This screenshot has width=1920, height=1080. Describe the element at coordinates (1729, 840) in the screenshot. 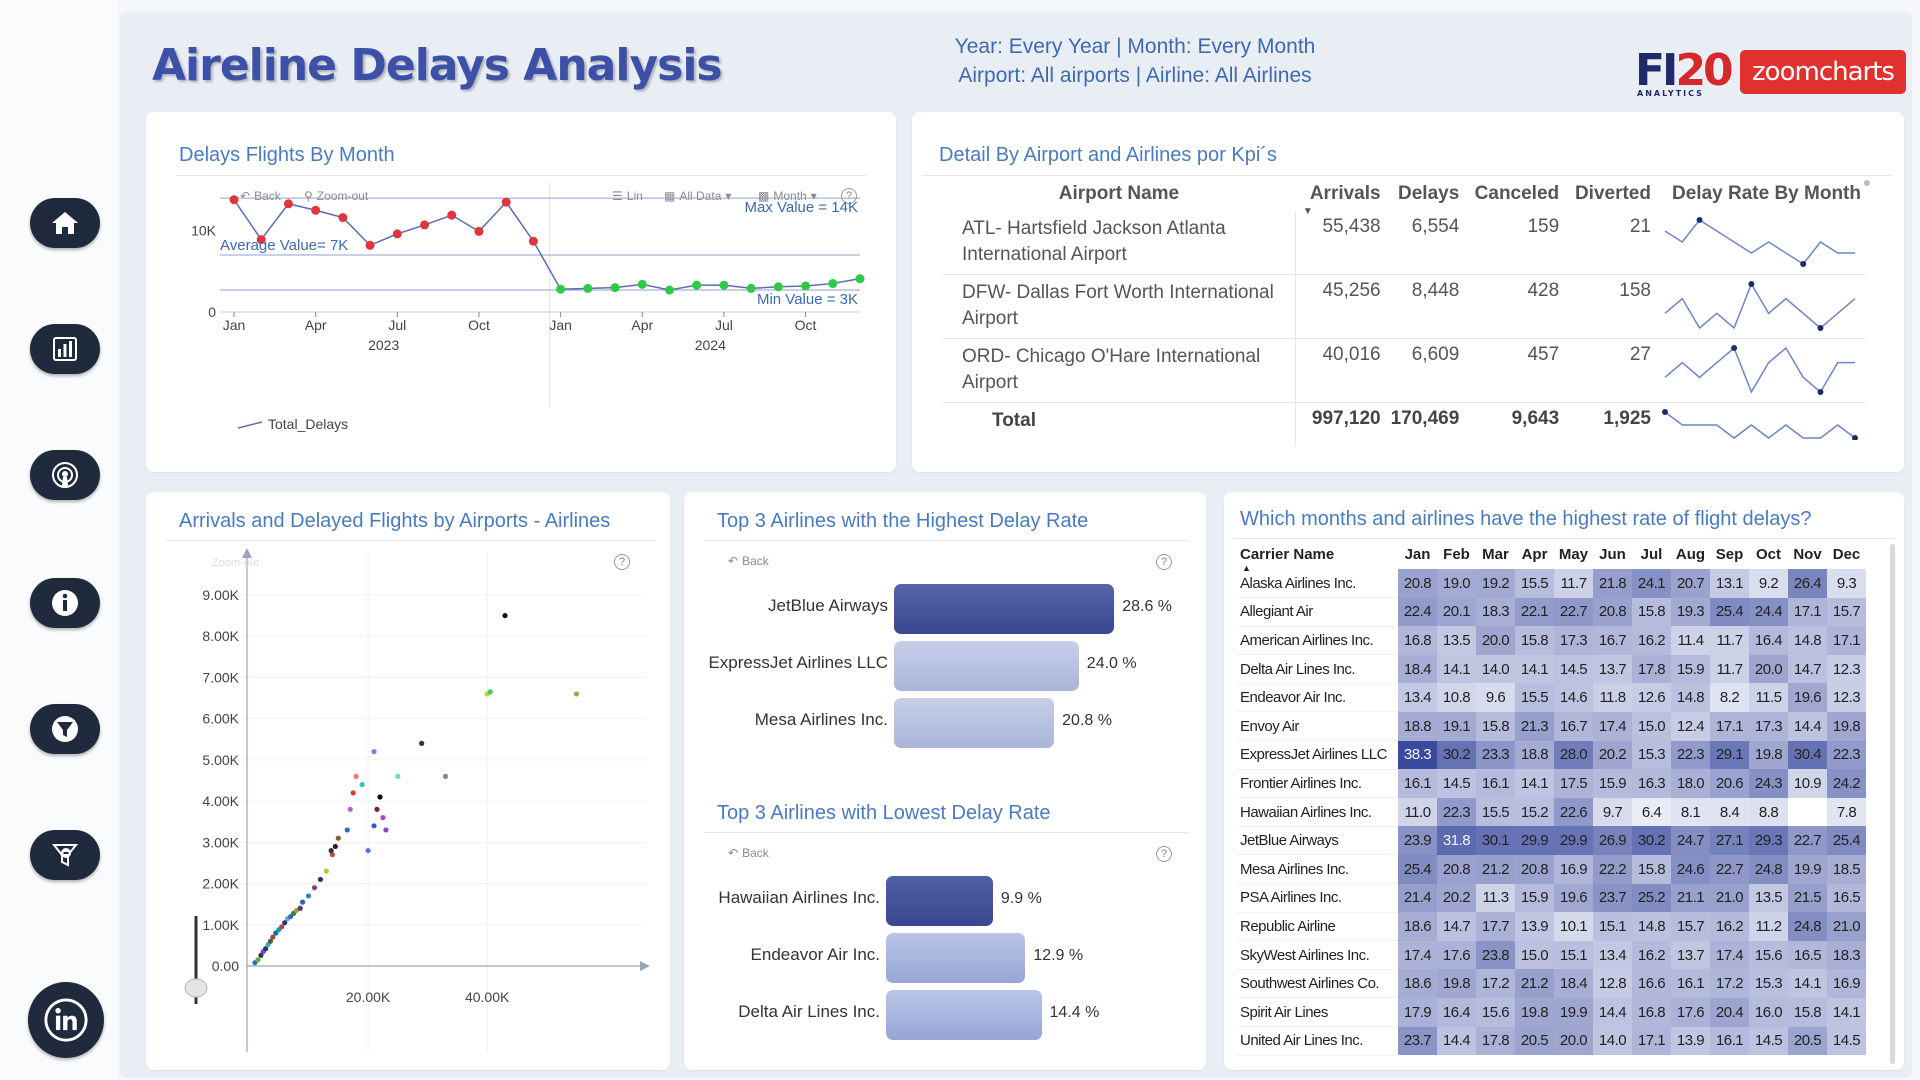

I see `heatmap-cell: 27.1` at that location.